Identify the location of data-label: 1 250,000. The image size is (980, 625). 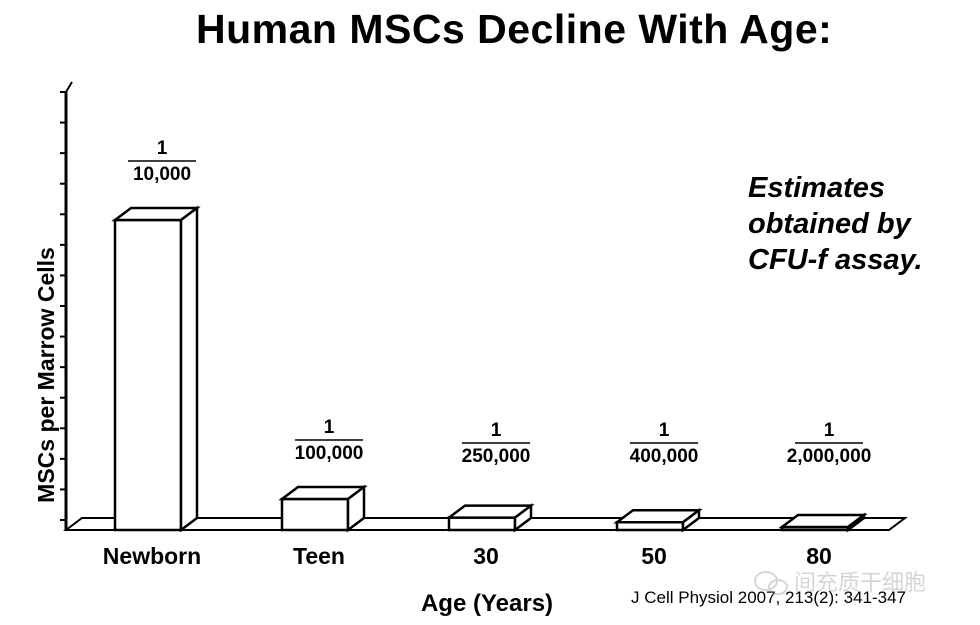
(496, 443).